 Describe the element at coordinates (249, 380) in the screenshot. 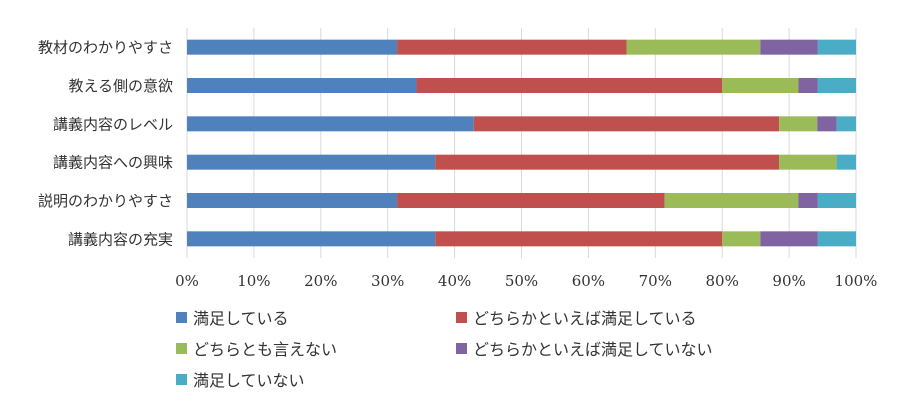

I see `legend-label: 満足していない` at that location.